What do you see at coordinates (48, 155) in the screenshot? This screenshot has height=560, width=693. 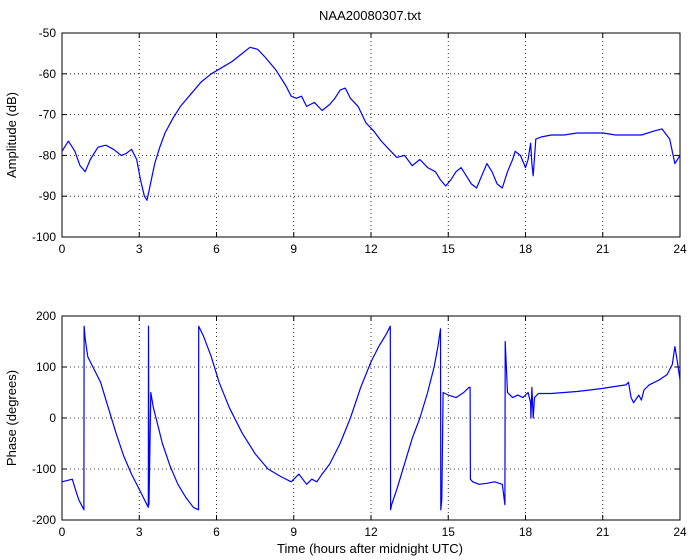 I see `amplitude-y-tick-label: -80` at bounding box center [48, 155].